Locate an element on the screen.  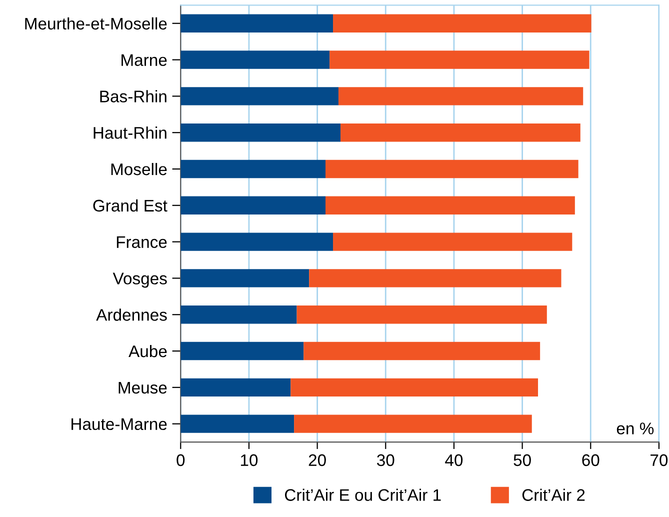
y-tick-label: Haut-Rhin is located at coordinates (130, 132).